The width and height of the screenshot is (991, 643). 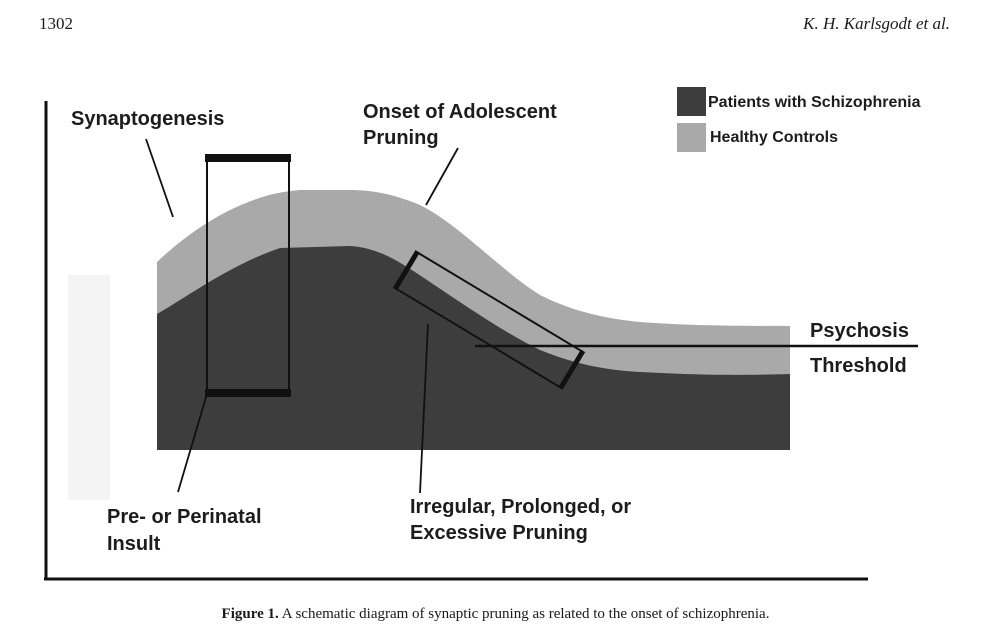 I want to click on onset-label-line2: Pruning, so click(x=401, y=138).